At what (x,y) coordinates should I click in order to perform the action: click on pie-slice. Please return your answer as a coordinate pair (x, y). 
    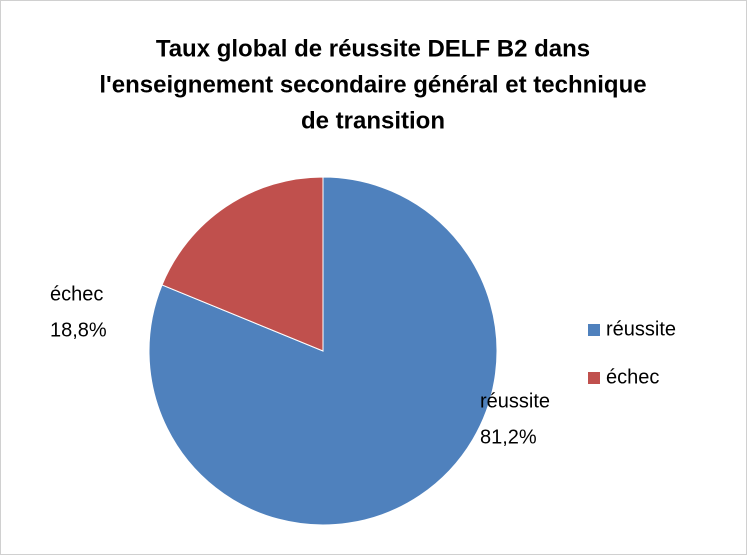
    Looking at the image, I should click on (242, 264).